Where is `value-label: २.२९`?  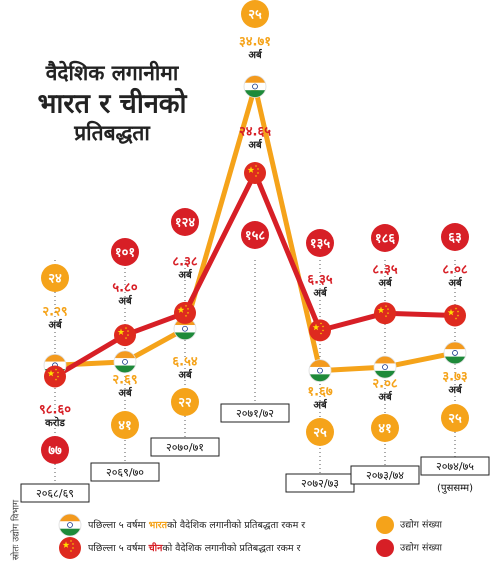
value-label: २.२९ is located at coordinates (54, 312).